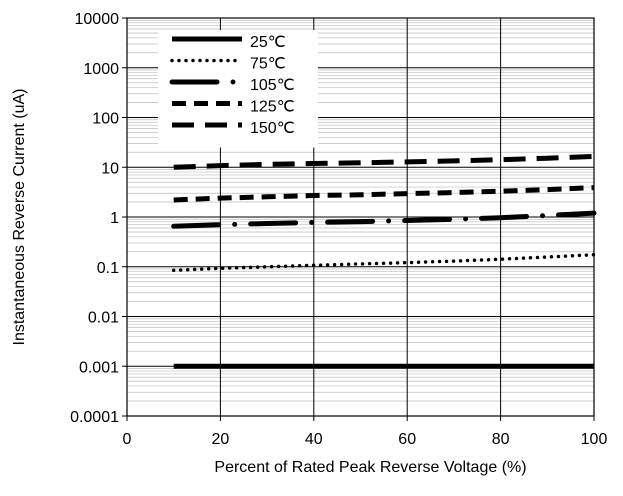 The height and width of the screenshot is (496, 623). What do you see at coordinates (594, 439) in the screenshot?
I see `x-tick-label: 100` at bounding box center [594, 439].